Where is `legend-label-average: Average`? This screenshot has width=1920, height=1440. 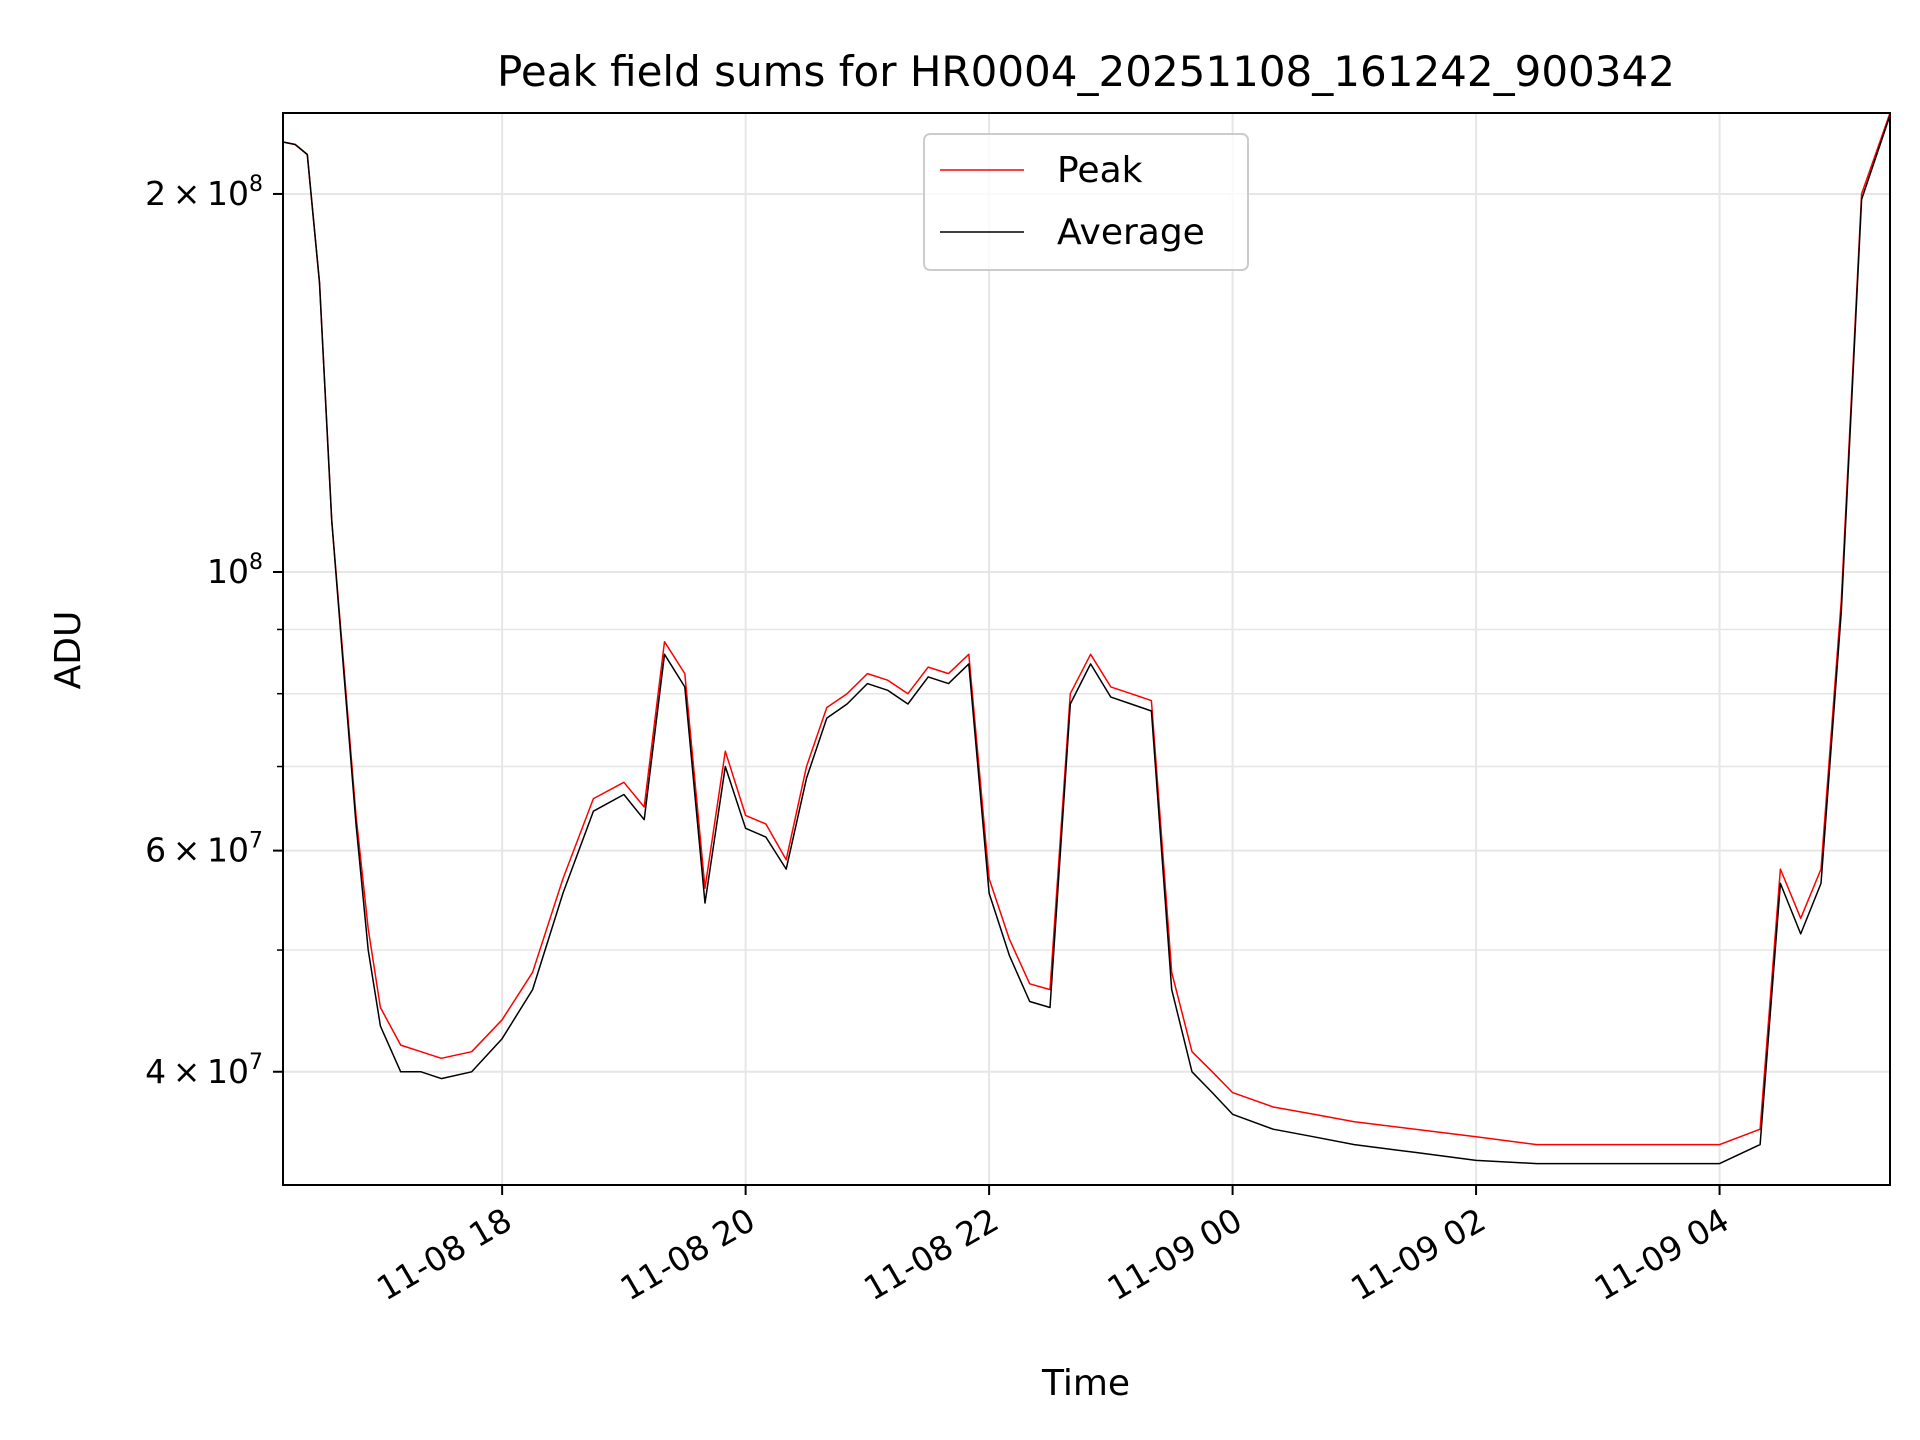 legend-label-average: Average is located at coordinates (1131, 232).